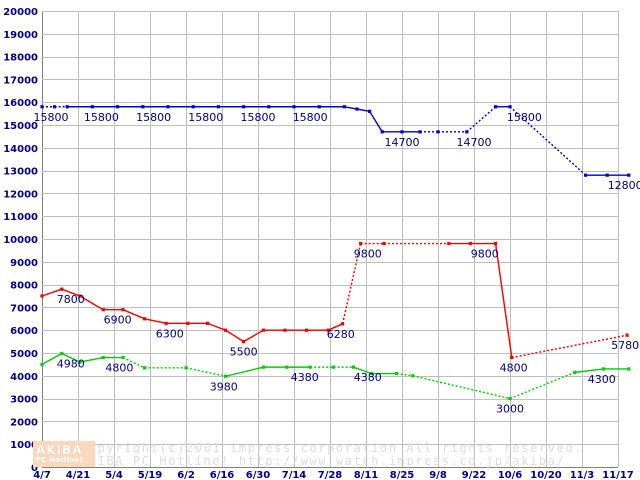 Image resolution: width=640 pixels, height=480 pixels. What do you see at coordinates (222, 475) in the screenshot?
I see `x-axis-tick-label: 6/16` at bounding box center [222, 475].